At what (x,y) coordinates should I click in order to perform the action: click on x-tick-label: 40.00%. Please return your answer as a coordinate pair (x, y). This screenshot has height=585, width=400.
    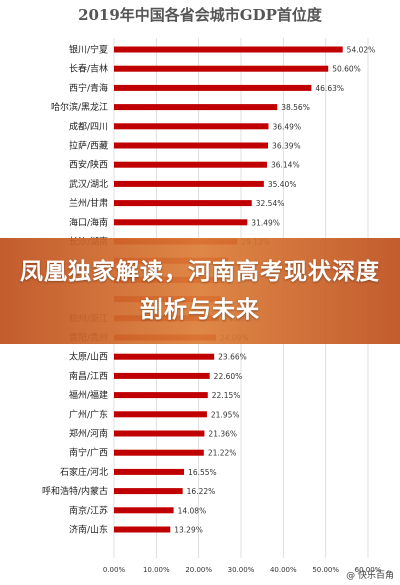
    Looking at the image, I should click on (283, 570).